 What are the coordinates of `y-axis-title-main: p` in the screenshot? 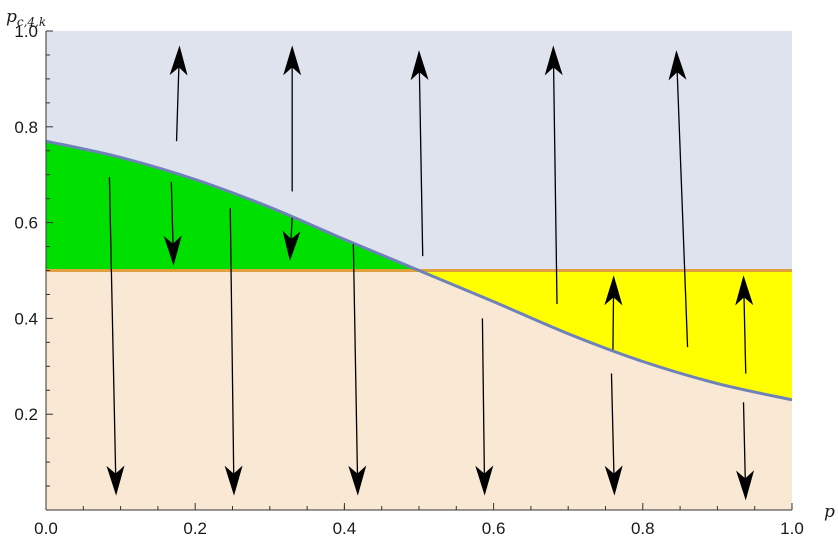 It's located at (11, 17).